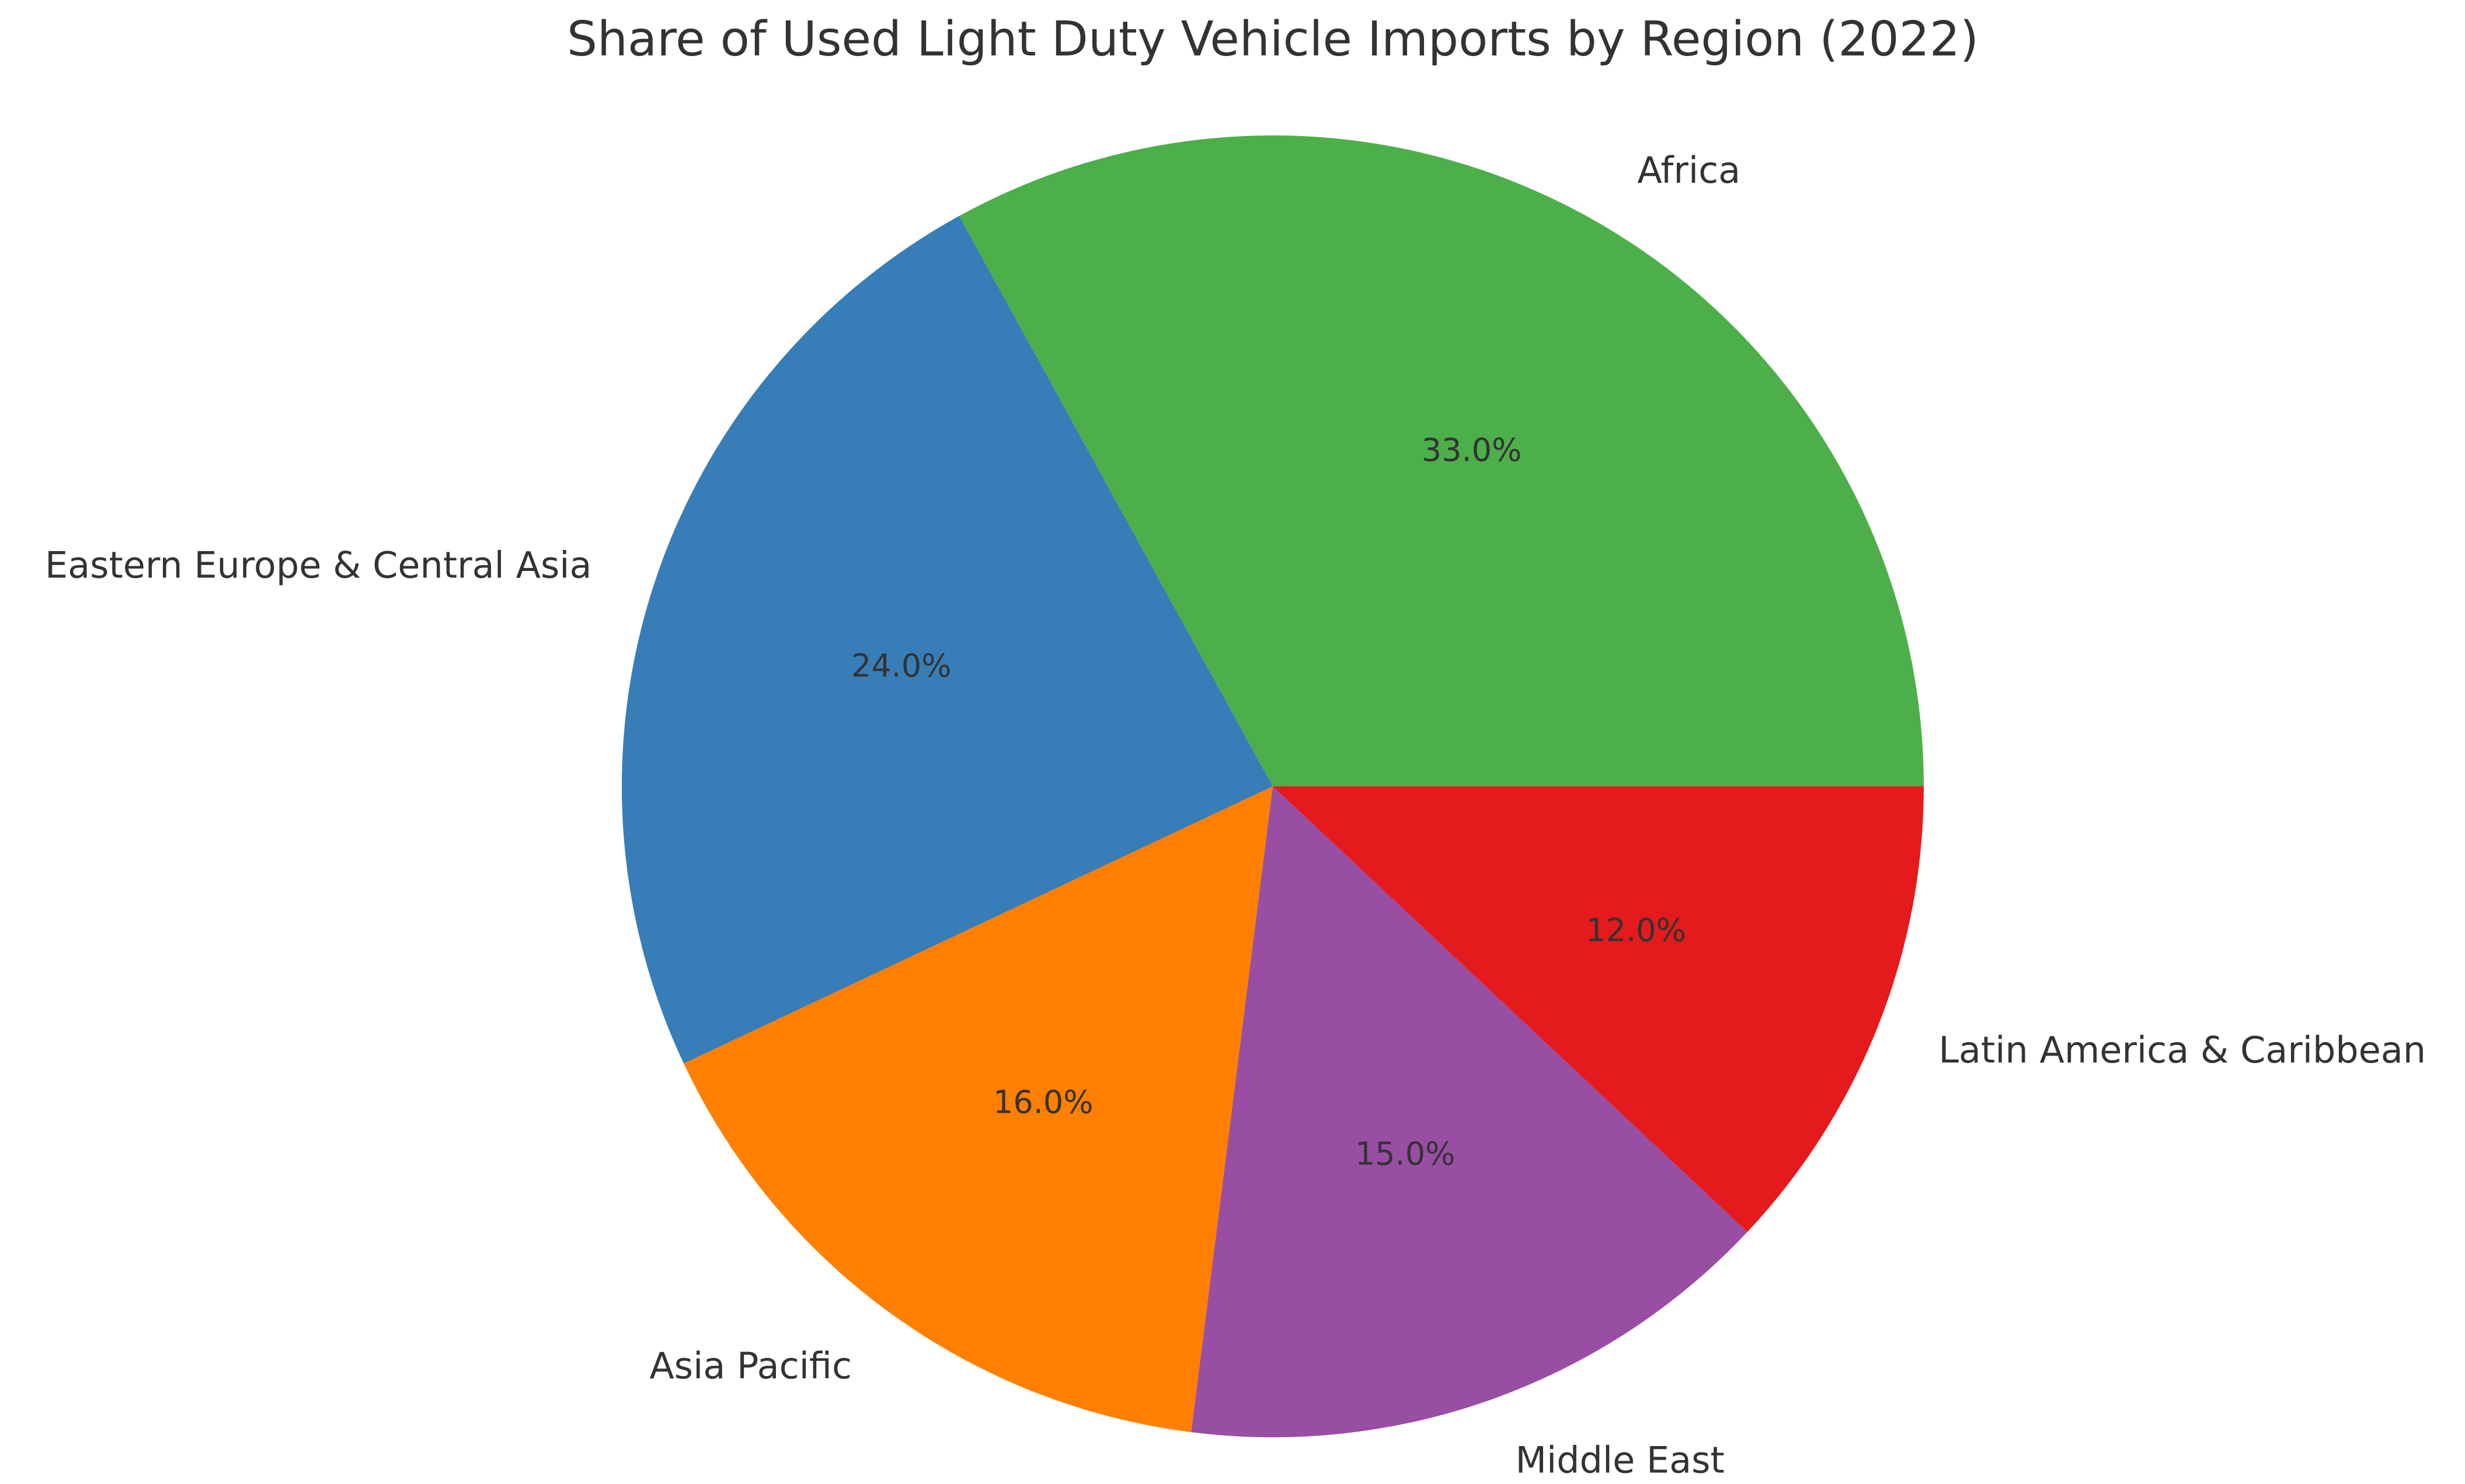  Describe the element at coordinates (750, 1365) in the screenshot. I see `category-label-asia-pacific: Asia Pacific` at that location.